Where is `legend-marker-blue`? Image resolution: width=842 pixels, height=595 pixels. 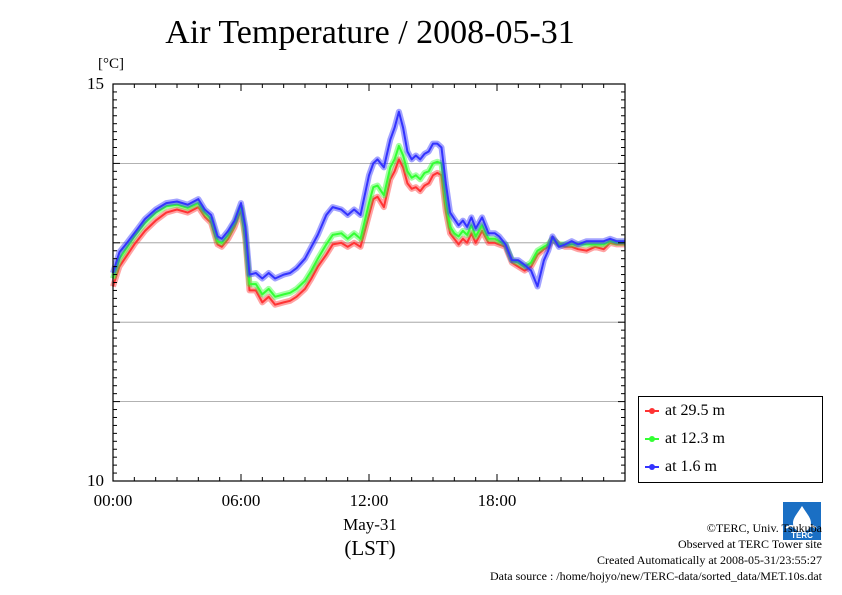
legend-marker-blue is located at coordinates (652, 467).